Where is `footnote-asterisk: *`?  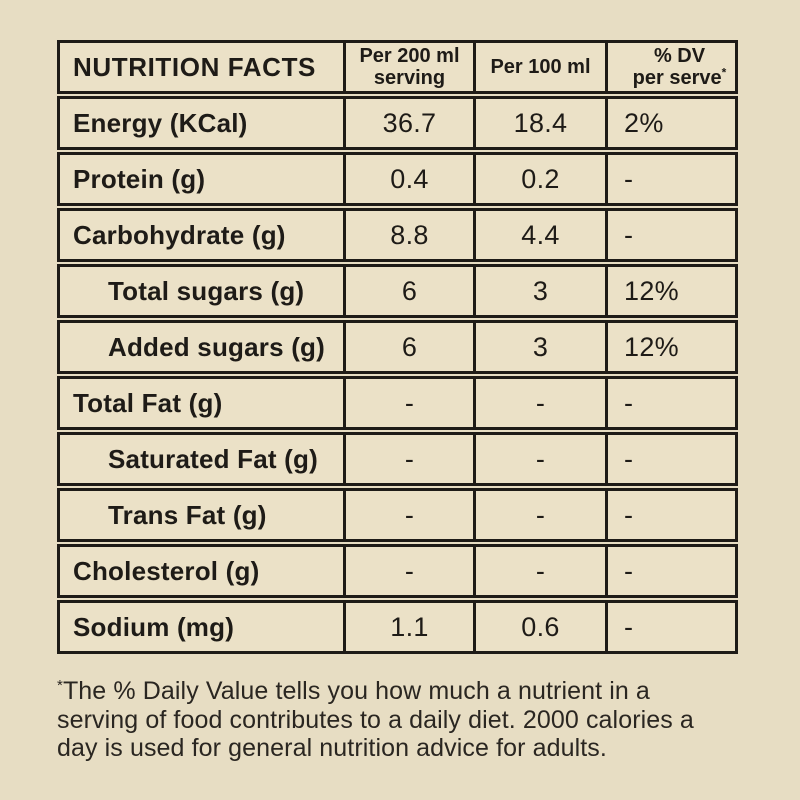
footnote-asterisk: * is located at coordinates (60, 685).